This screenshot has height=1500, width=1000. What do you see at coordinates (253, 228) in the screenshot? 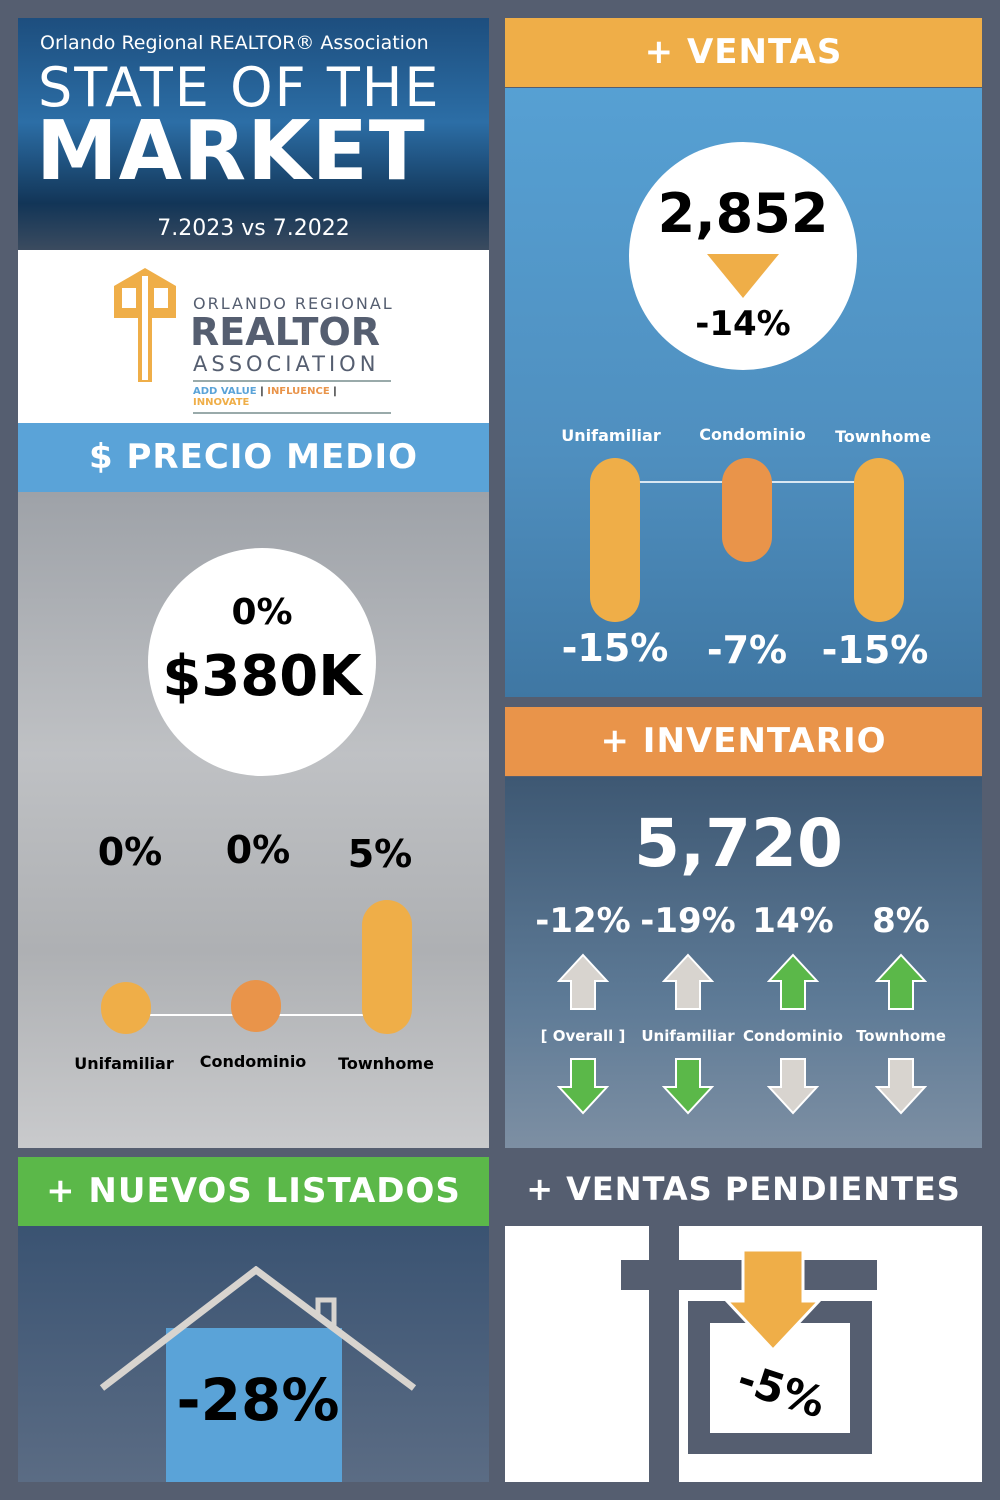
I see `period: 7.2023 vs 7.2022` at bounding box center [253, 228].